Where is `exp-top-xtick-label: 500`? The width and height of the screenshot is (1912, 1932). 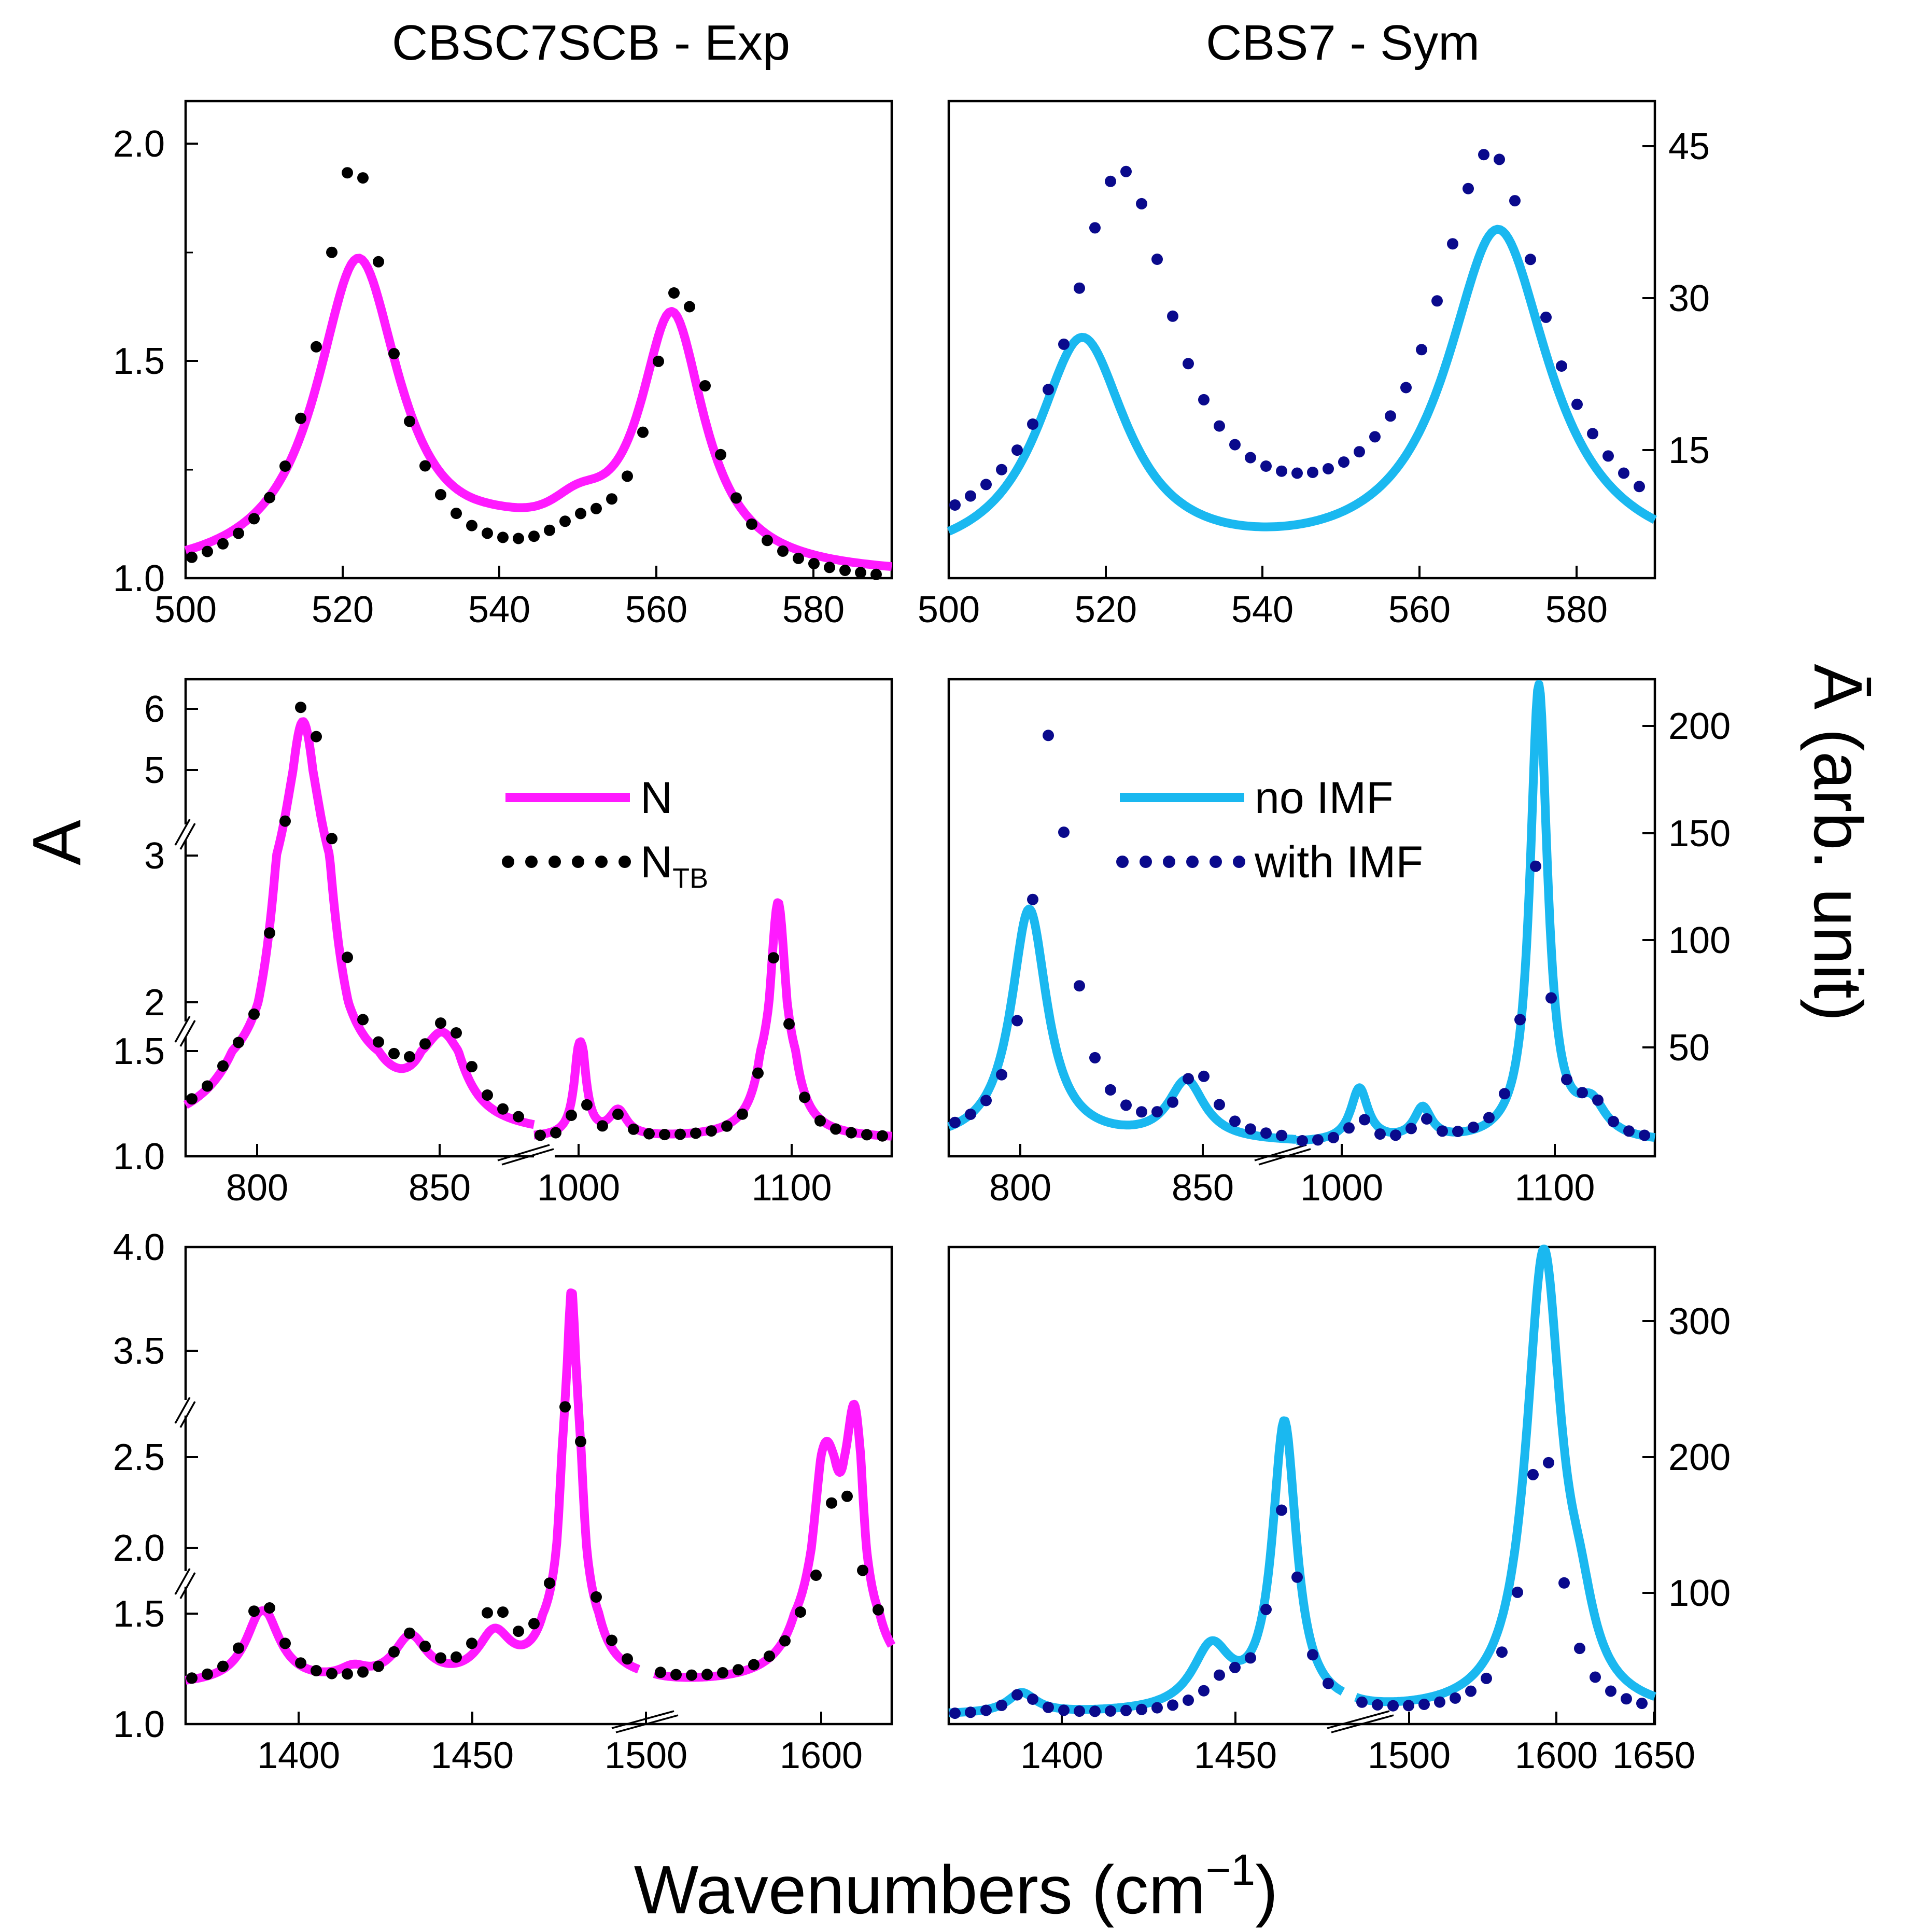
exp-top-xtick-label: 500 is located at coordinates (185, 610).